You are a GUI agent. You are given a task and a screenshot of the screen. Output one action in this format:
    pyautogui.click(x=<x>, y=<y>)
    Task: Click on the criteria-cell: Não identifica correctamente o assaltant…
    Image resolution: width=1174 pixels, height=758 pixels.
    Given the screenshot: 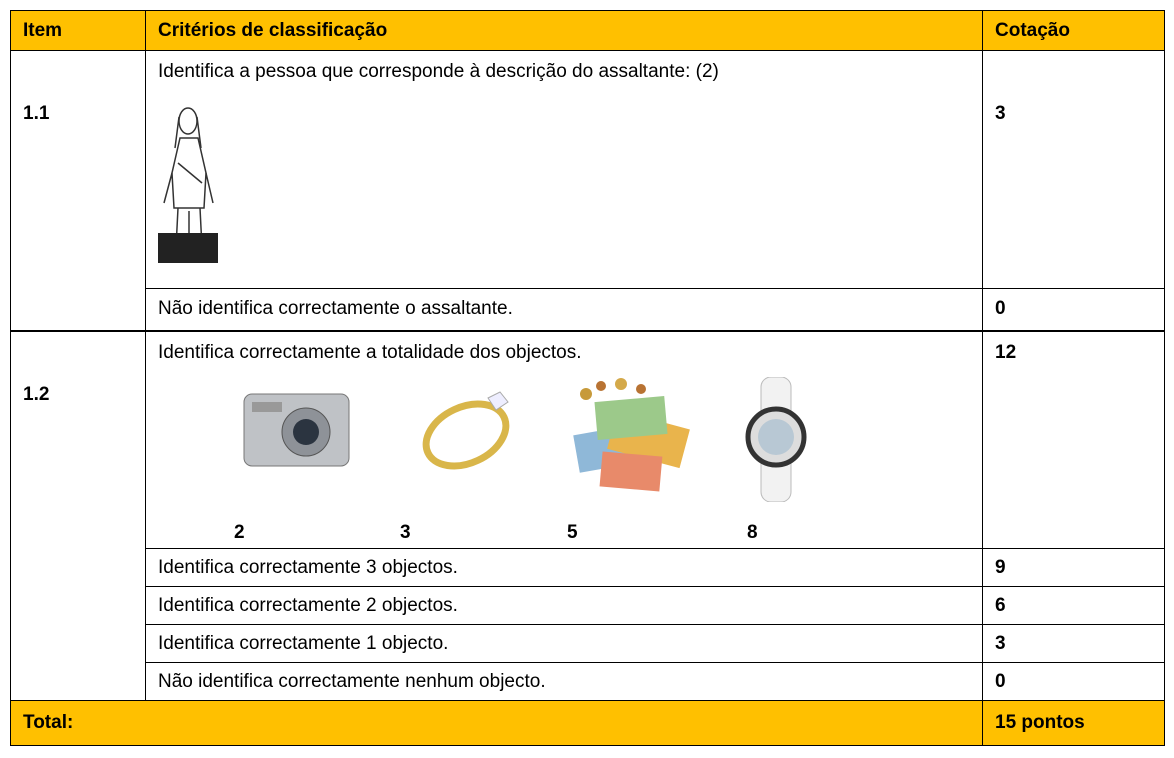 What is the action you would take?
    pyautogui.click(x=564, y=309)
    